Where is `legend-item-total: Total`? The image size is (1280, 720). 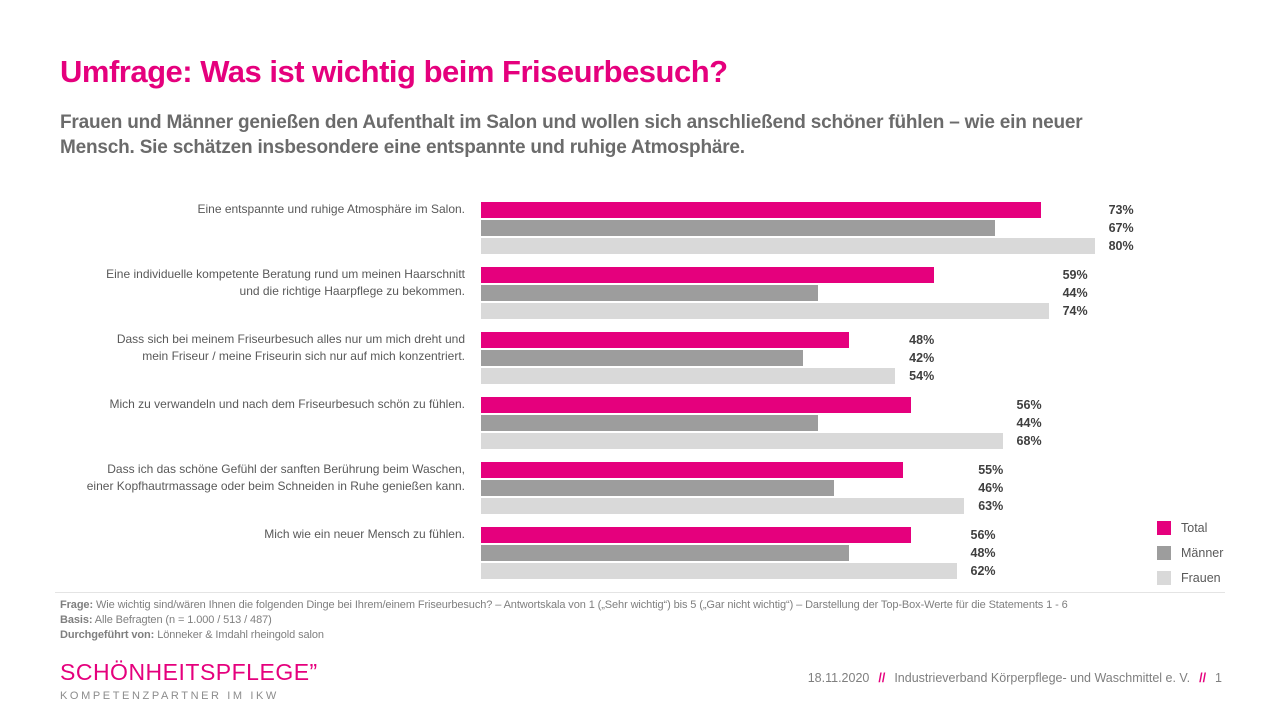
legend-item-total: Total is located at coordinates (1190, 528).